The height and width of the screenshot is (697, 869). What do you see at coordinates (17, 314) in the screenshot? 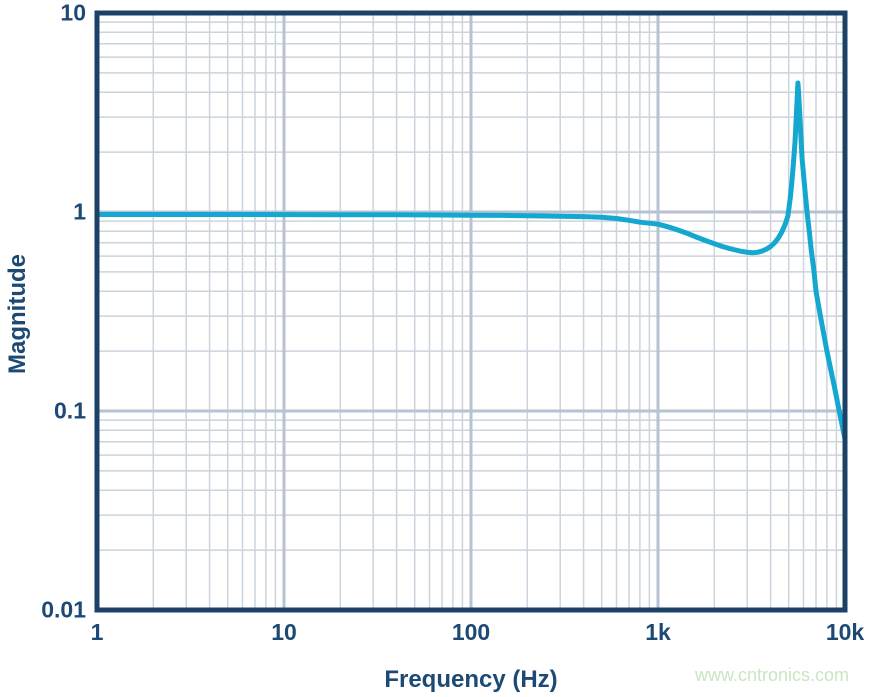
I see `y-axis-title: Magnitude` at bounding box center [17, 314].